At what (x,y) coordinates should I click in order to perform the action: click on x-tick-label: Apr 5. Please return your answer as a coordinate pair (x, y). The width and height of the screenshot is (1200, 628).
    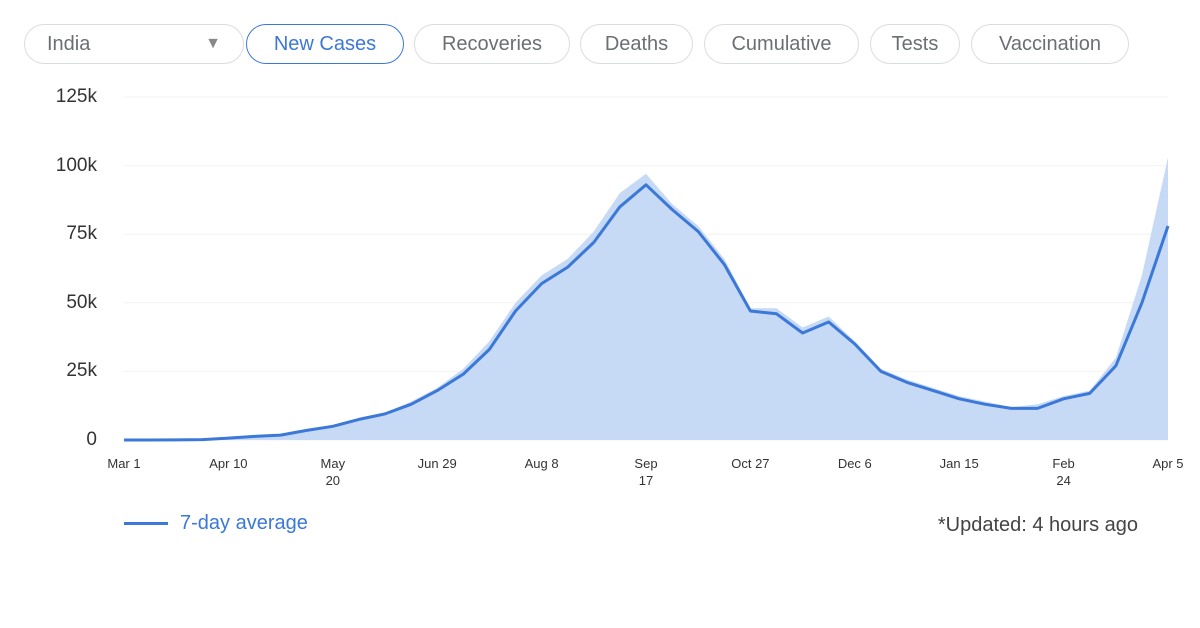
    Looking at the image, I should click on (1168, 463).